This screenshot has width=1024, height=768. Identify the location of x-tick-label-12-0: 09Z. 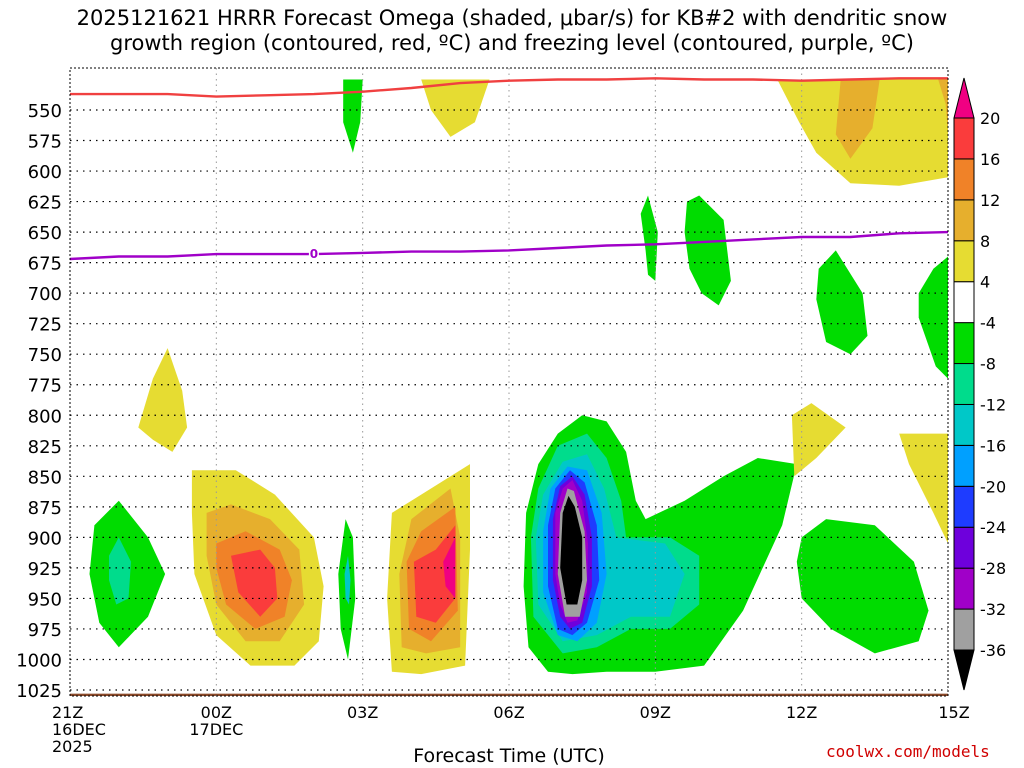
(655, 712).